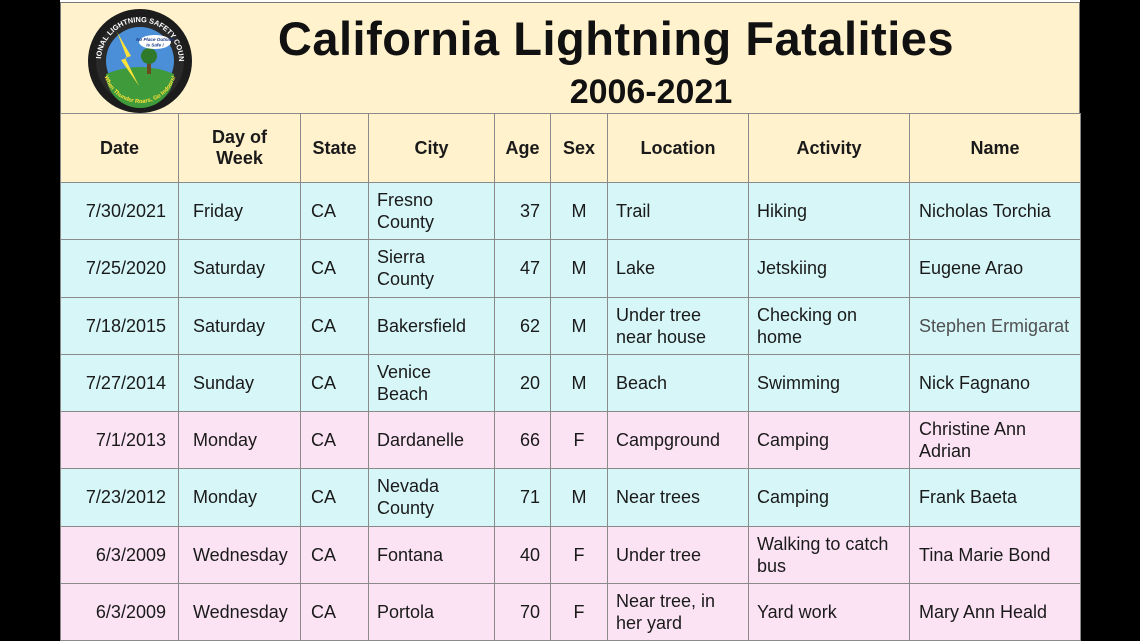  I want to click on cell-activity: Checking on home, so click(829, 325).